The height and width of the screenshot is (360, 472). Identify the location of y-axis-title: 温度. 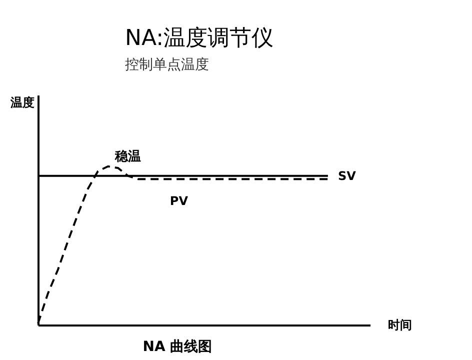
(22, 103).